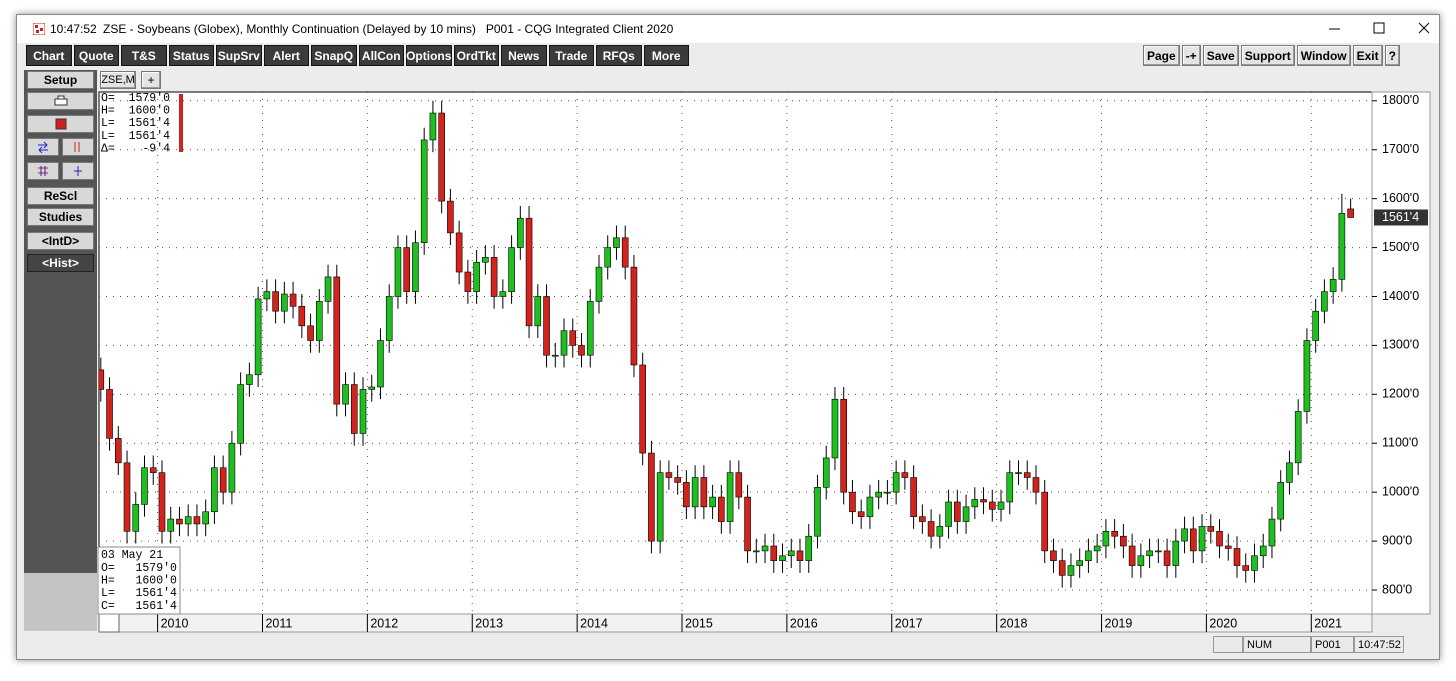 This screenshot has height=681, width=1456. I want to click on status-cell, so click(1228, 644).